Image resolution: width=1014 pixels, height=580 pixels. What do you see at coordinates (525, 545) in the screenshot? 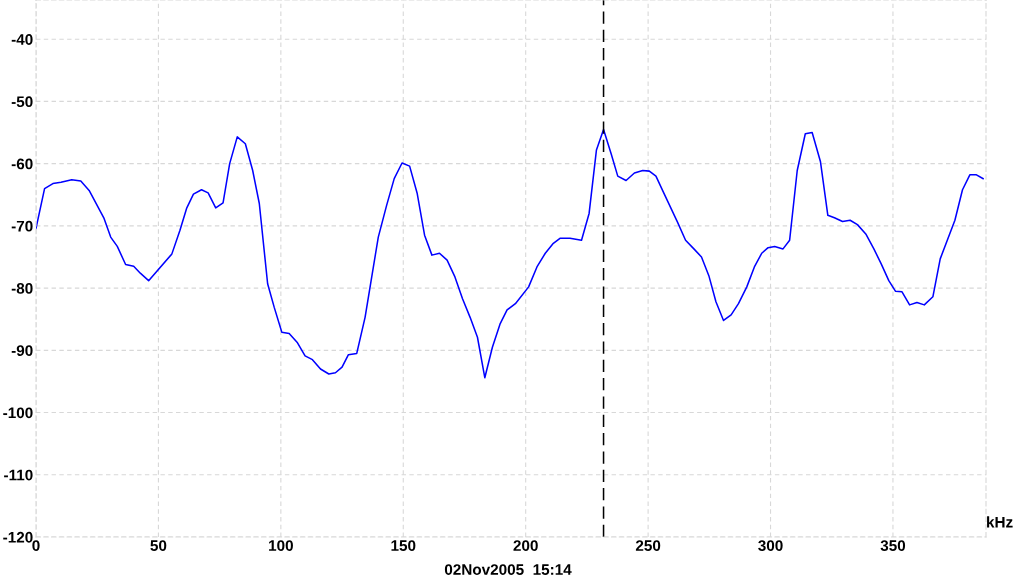
I see `x-tick-label: 200` at bounding box center [525, 545].